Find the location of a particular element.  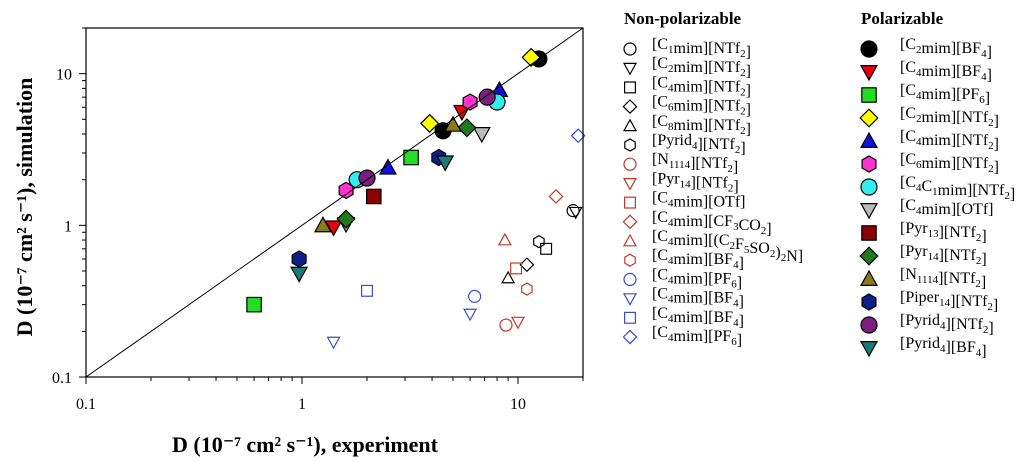

legend-entry-label: [C4mim][(C2F5SO2)2N] is located at coordinates (727, 246).